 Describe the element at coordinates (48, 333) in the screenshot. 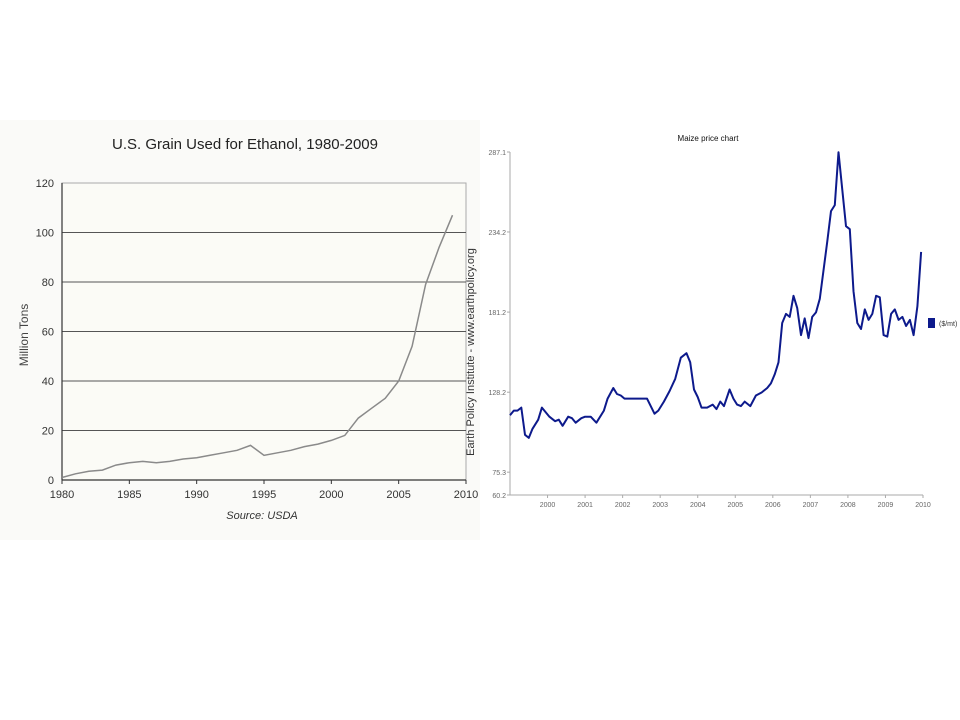

I see `y-tick-label: 60` at that location.